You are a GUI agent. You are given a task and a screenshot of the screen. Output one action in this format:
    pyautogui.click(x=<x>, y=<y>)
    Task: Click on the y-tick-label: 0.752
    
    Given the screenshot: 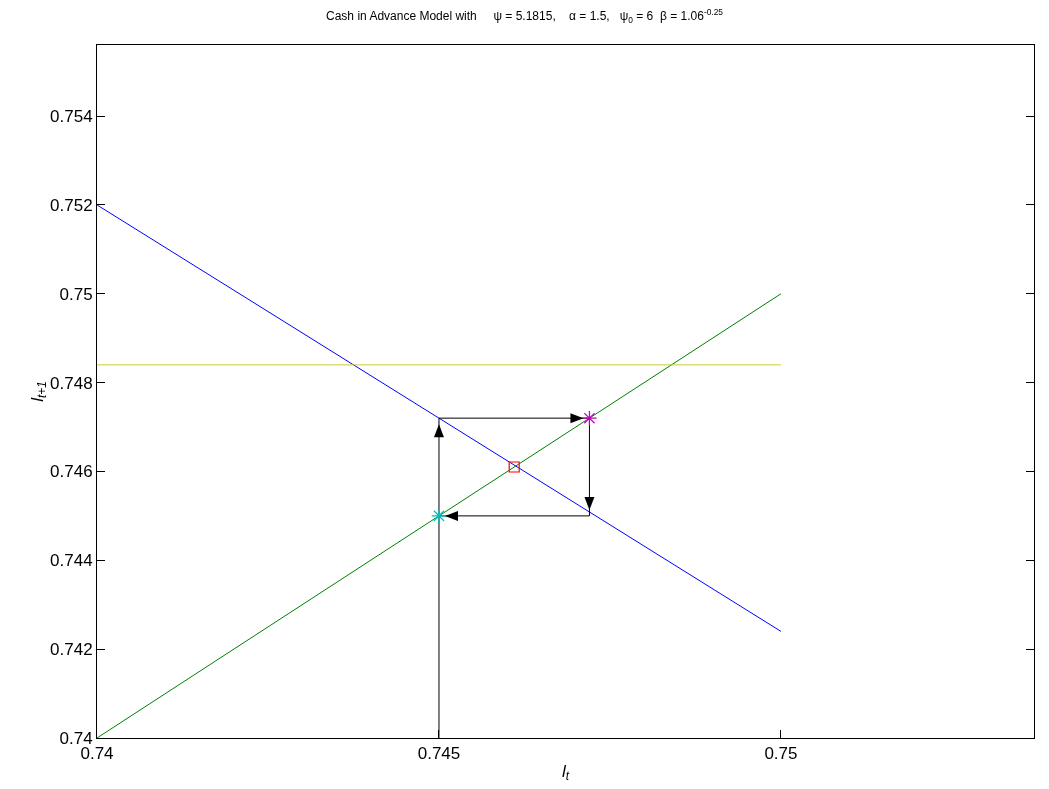 What is the action you would take?
    pyautogui.click(x=71, y=205)
    